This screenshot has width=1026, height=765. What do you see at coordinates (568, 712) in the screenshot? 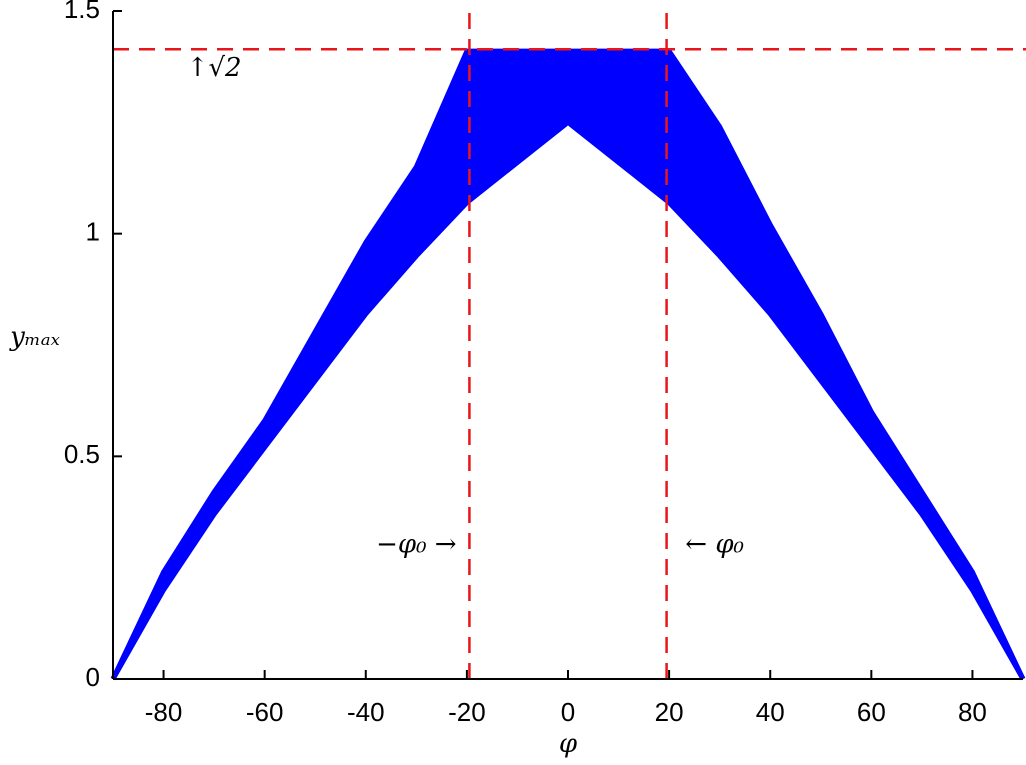
I see `x-tick-label: 0` at bounding box center [568, 712].